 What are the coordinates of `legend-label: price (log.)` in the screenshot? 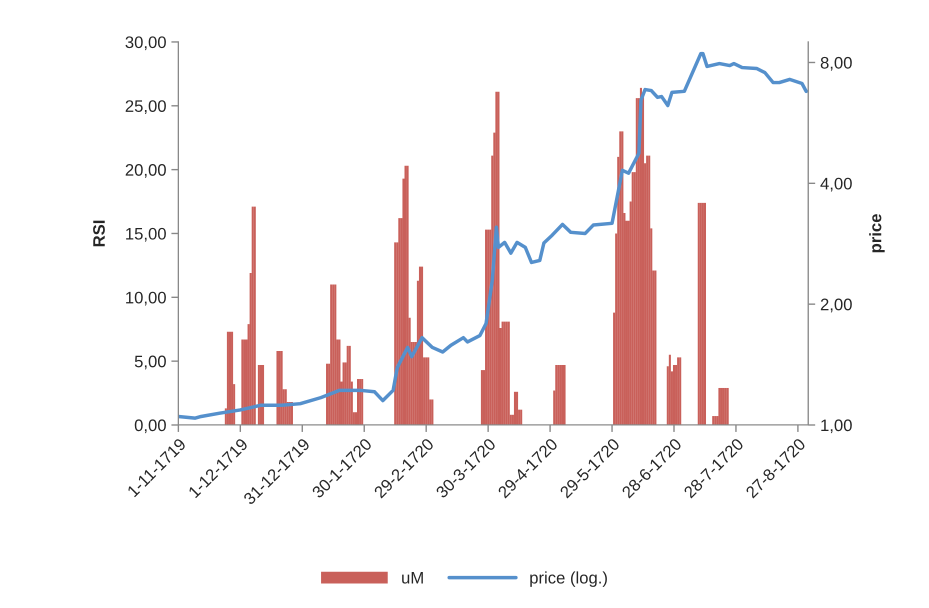 It's located at (568, 579).